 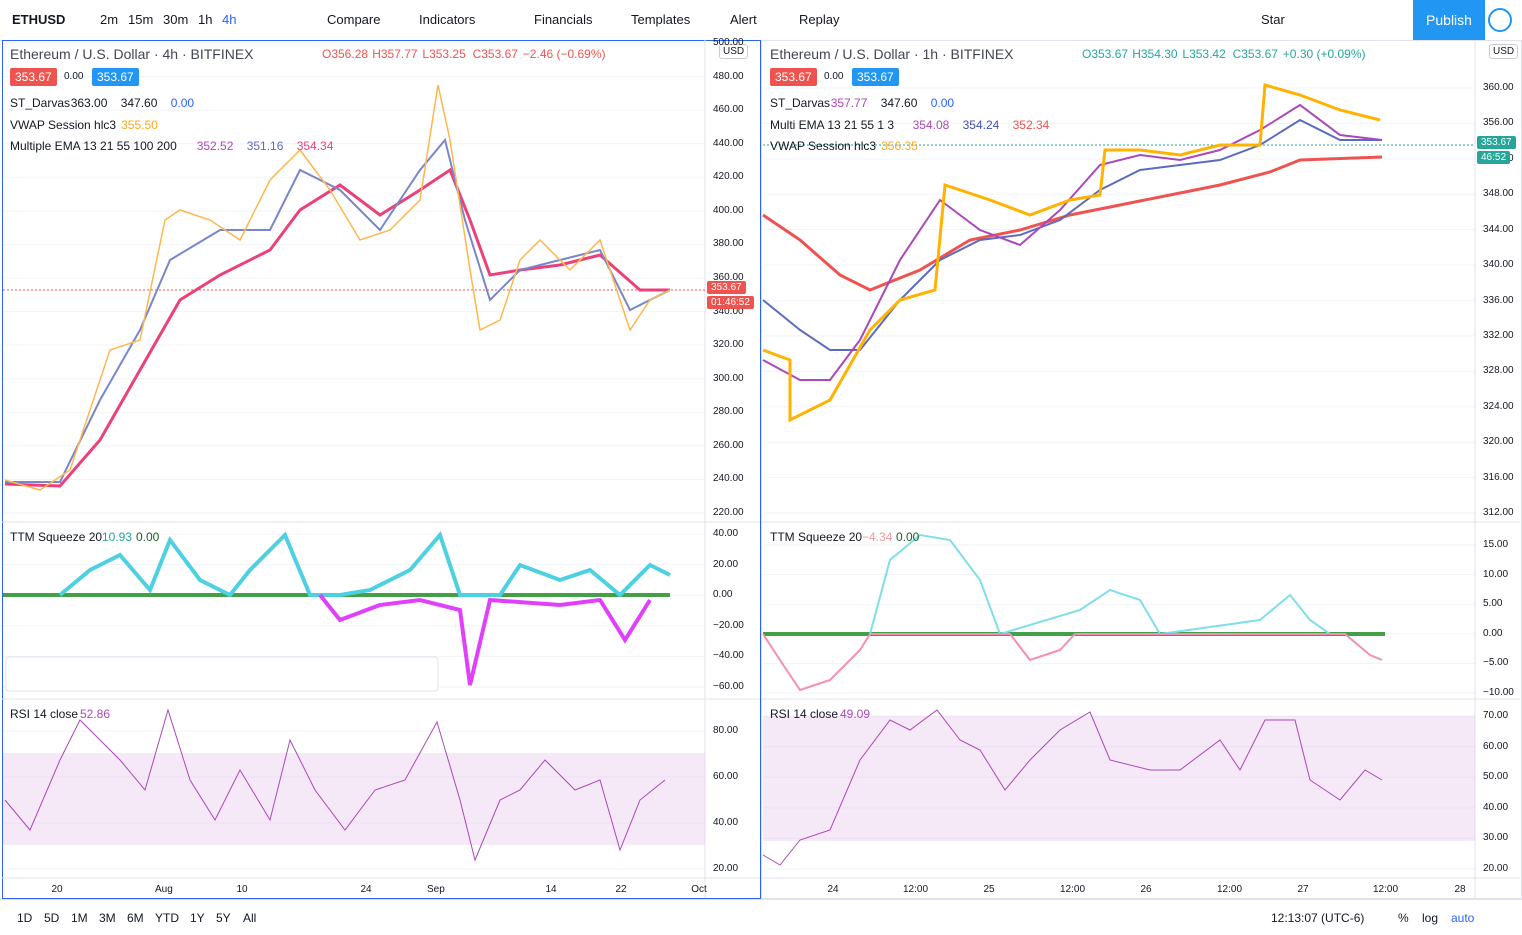 I want to click on y-tick-label: 440.00, so click(x=728, y=143).